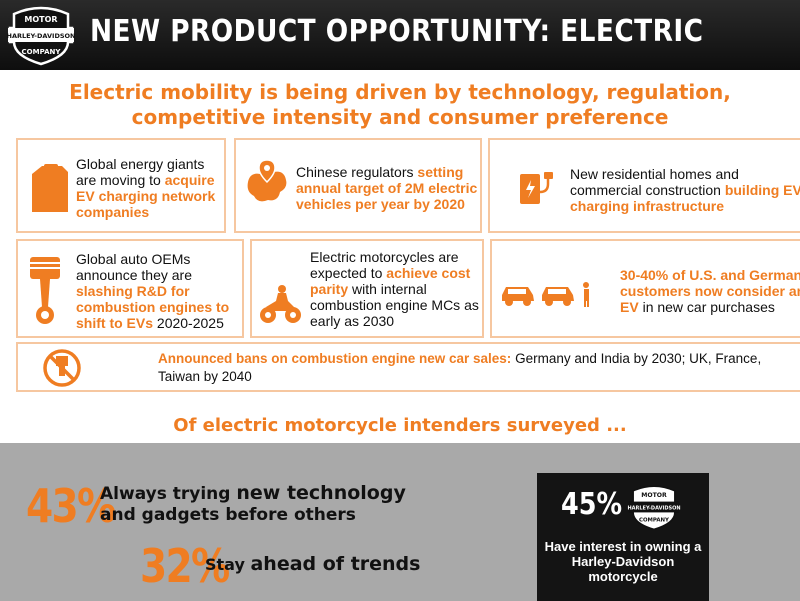 The image size is (800, 601). Describe the element at coordinates (168, 494) in the screenshot. I see `stat-43-line1-a: Always trying` at that location.